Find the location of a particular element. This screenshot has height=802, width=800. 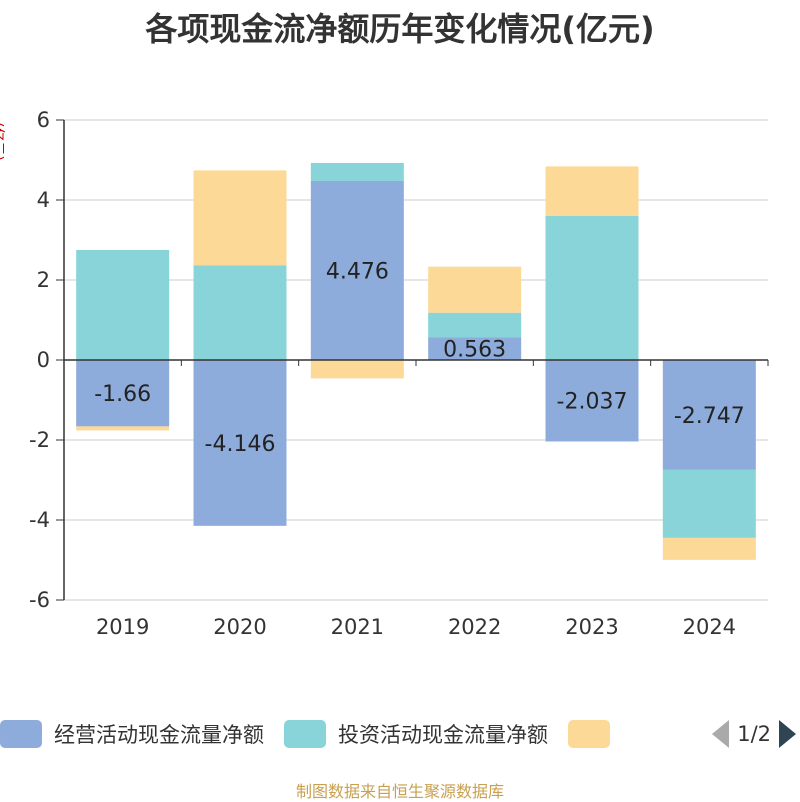

legend-swatch-operating is located at coordinates (21, 734).